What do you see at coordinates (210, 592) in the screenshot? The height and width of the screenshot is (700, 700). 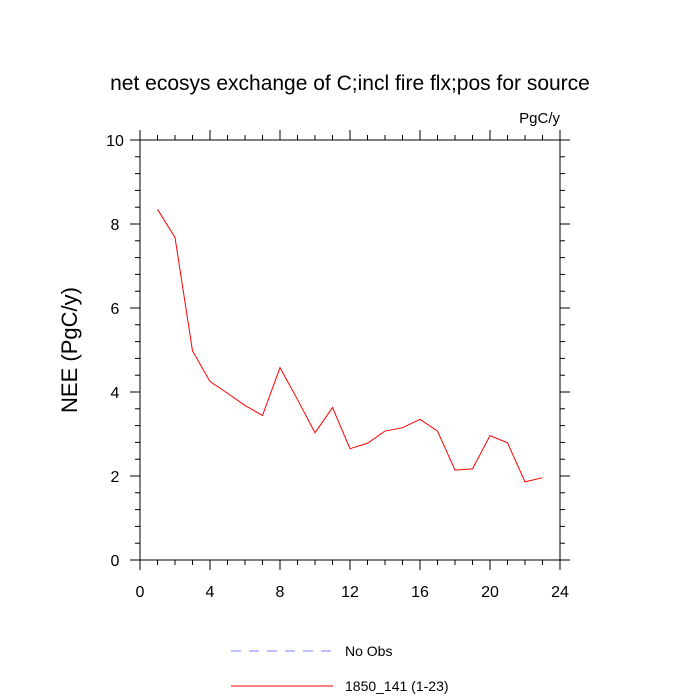 I see `x-tick-label: 4` at bounding box center [210, 592].